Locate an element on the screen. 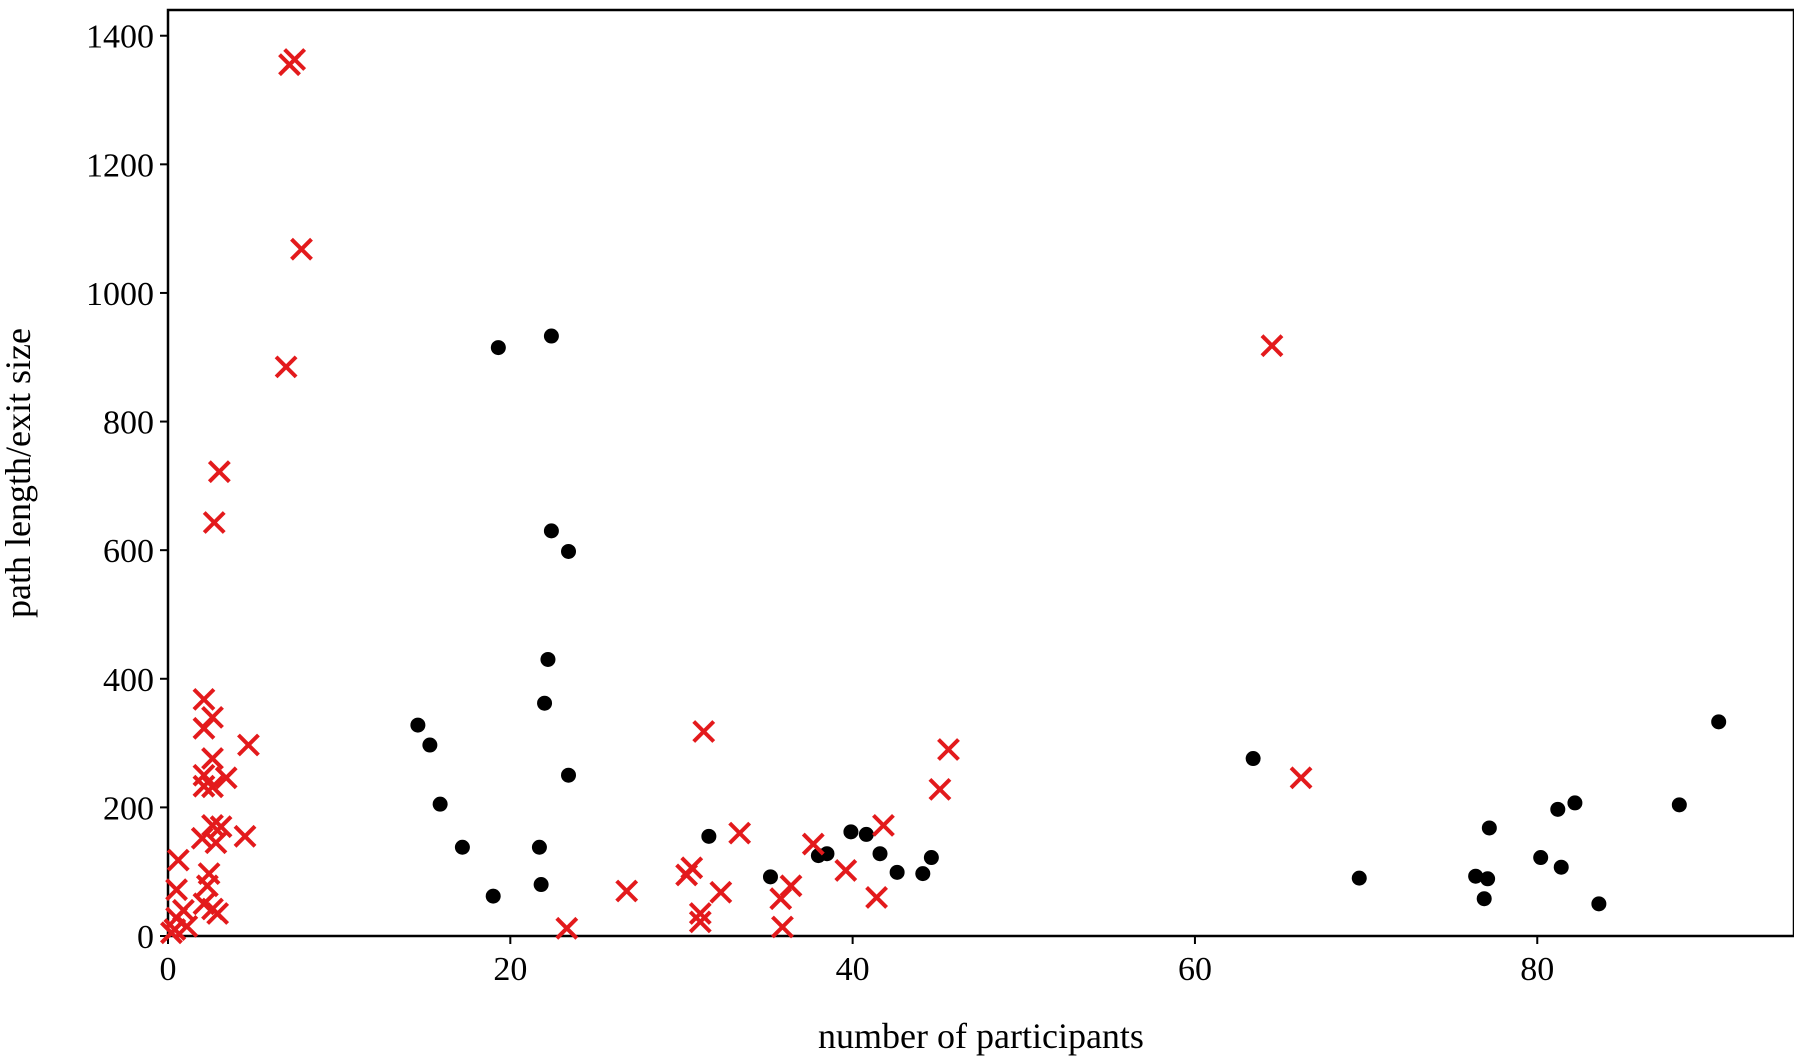  x-tick-label: 80 is located at coordinates (1537, 969).